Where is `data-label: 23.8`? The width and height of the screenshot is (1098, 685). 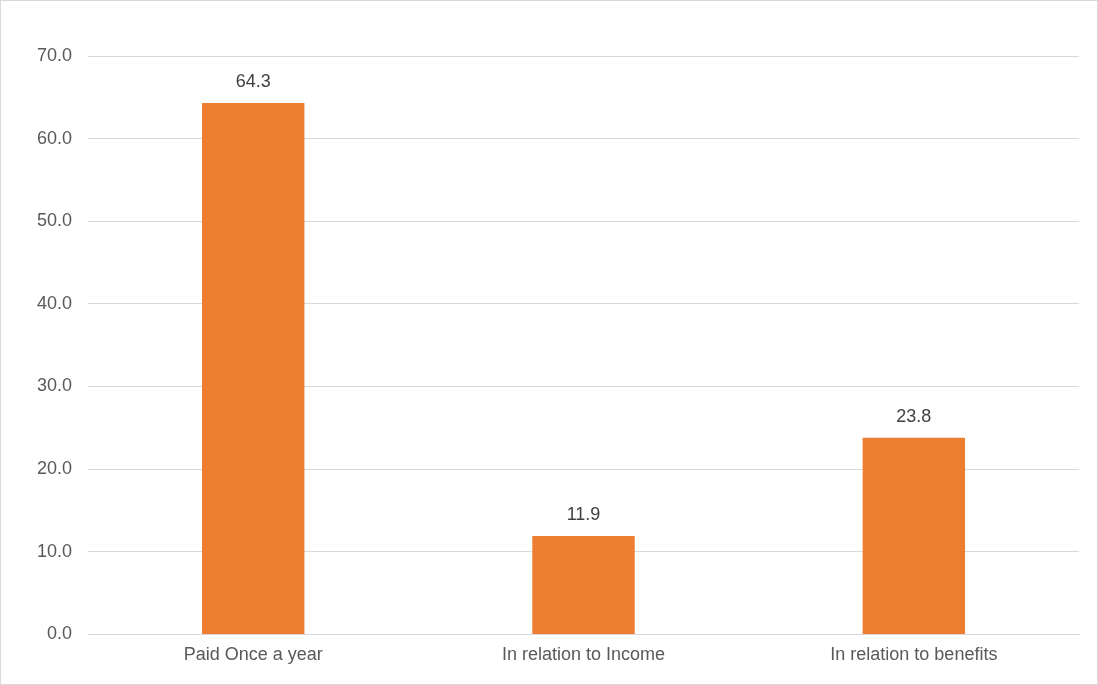 data-label: 23.8 is located at coordinates (914, 415).